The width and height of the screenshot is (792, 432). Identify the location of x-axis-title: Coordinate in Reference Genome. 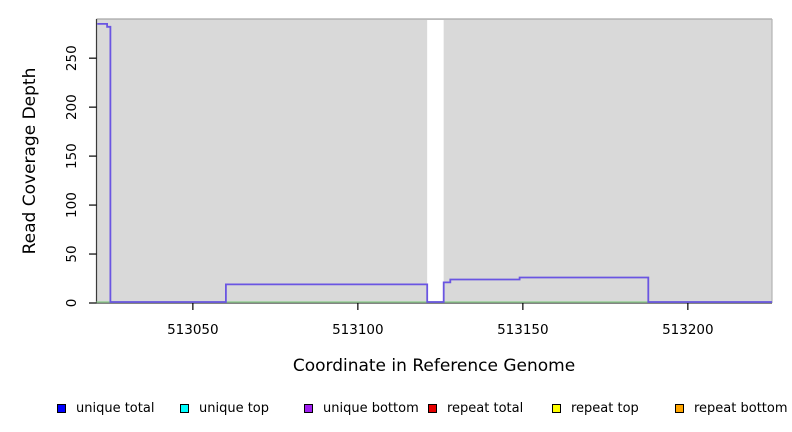
(434, 366).